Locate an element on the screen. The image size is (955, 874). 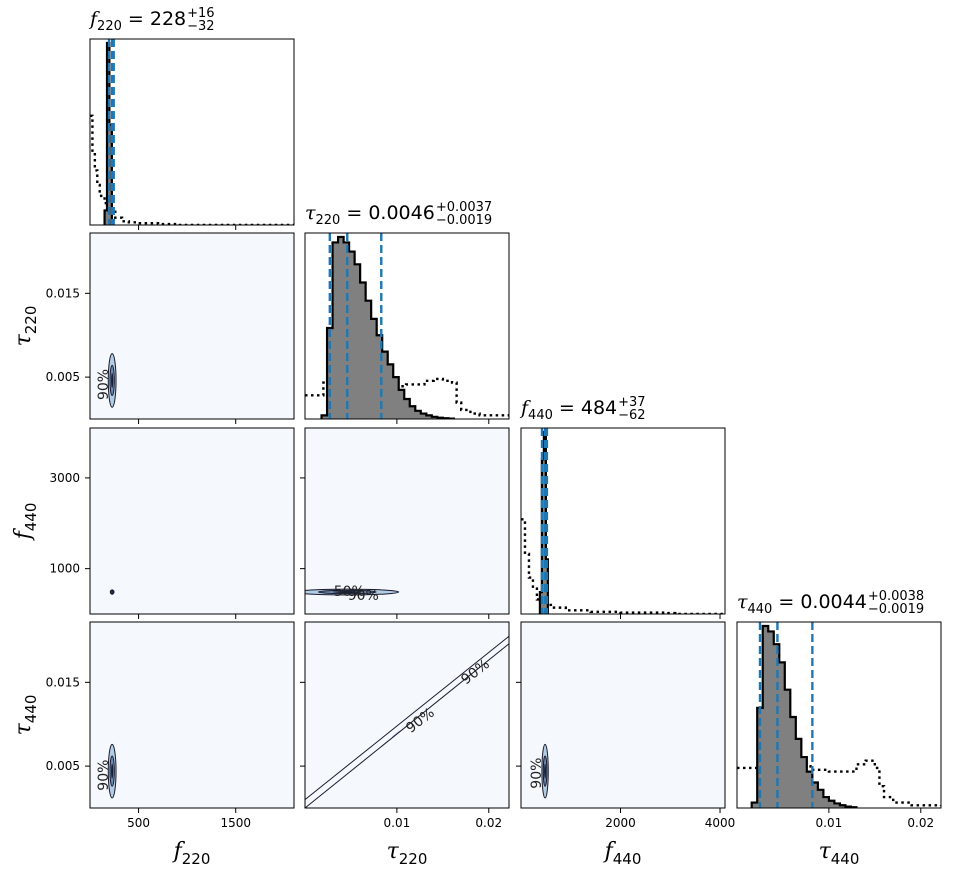
x-tick-label: 1500 is located at coordinates (235, 823).